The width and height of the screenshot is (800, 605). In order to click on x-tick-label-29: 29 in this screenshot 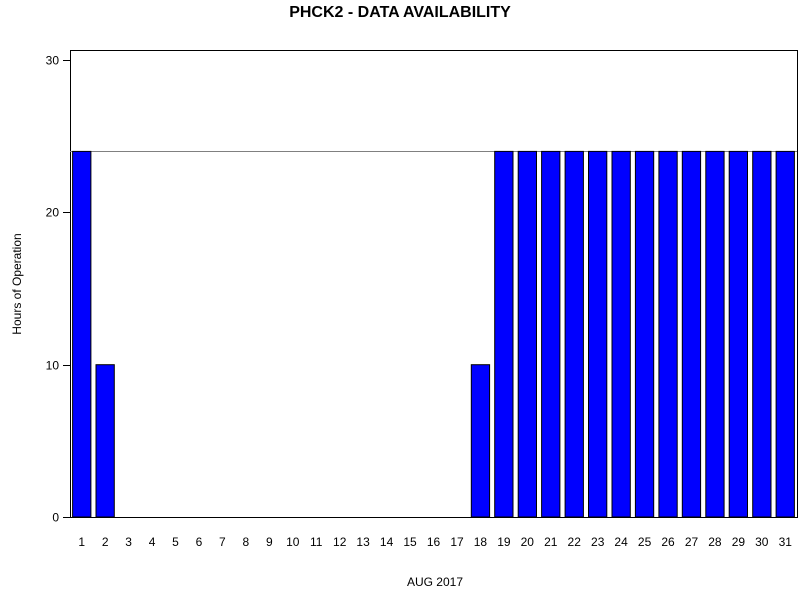, I will do `click(739, 542)`.